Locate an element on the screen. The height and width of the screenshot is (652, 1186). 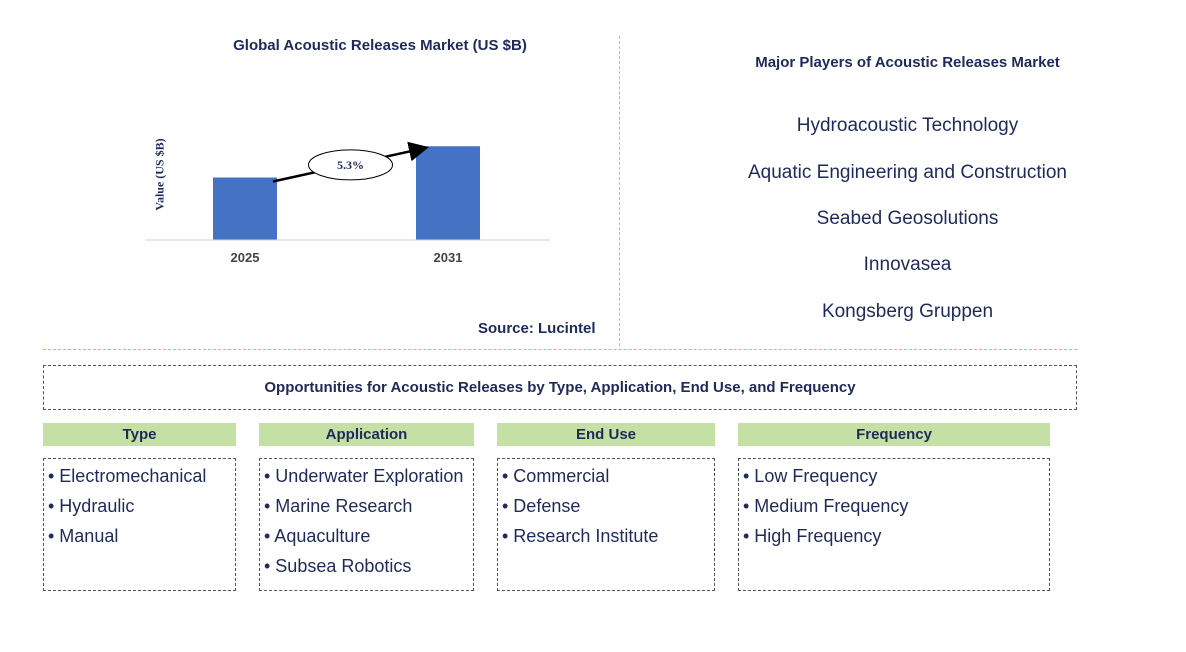
category-header: Frequency is located at coordinates (894, 434).